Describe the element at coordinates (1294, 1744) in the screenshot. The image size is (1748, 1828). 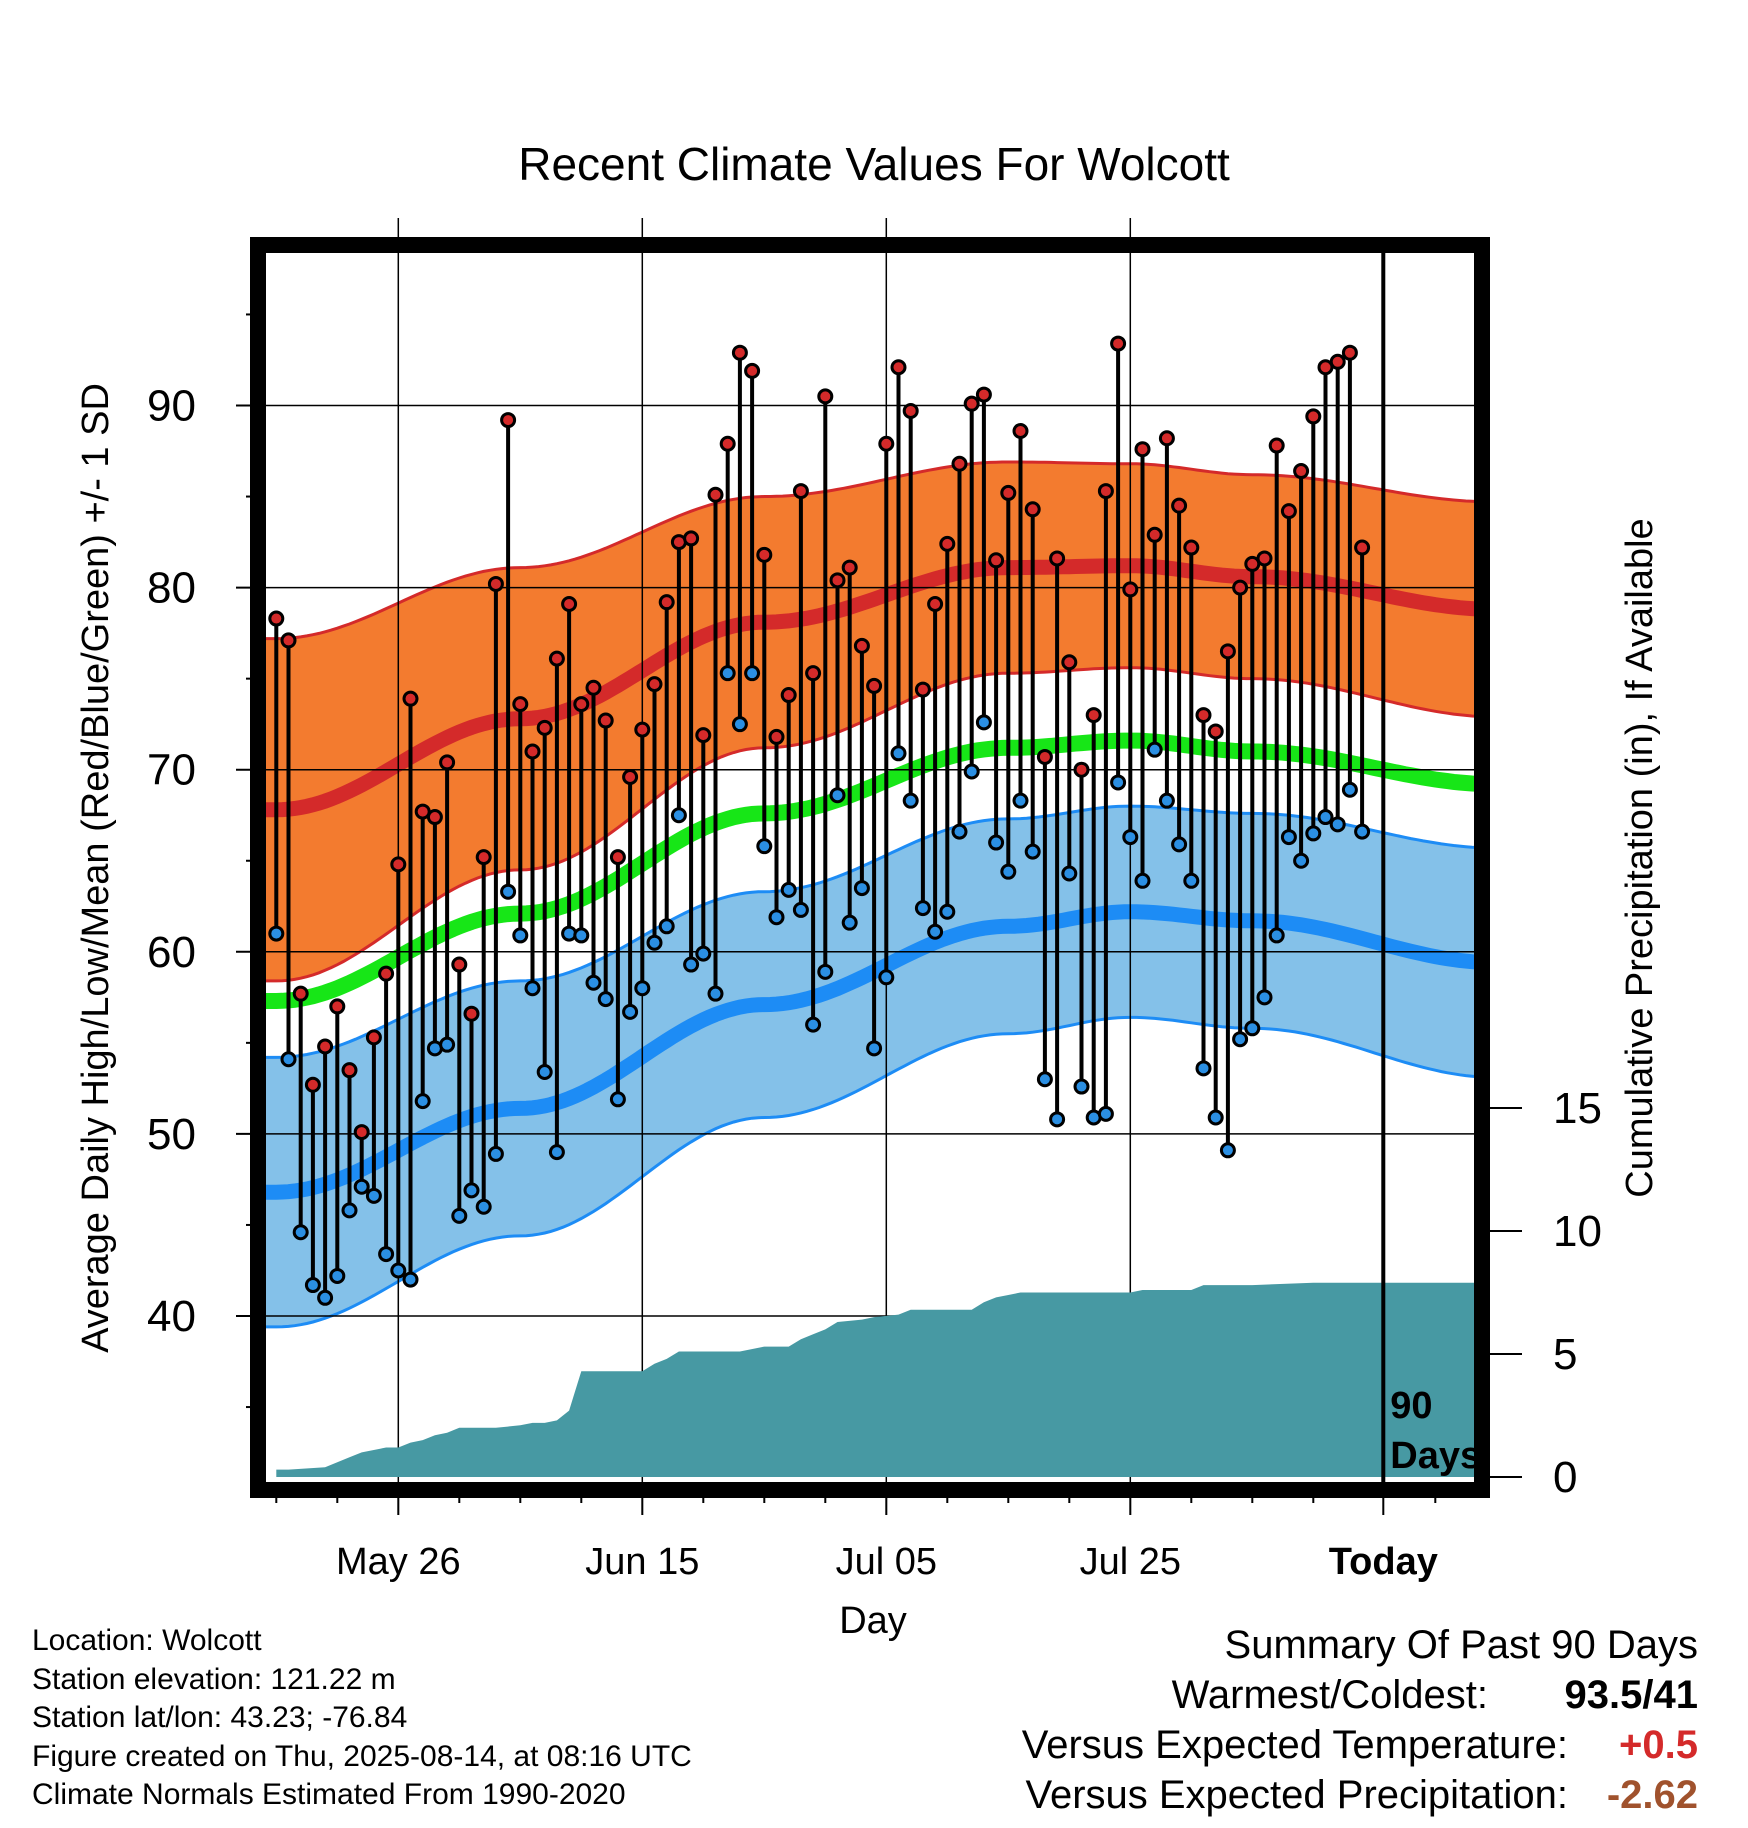
I see `temp-label: Versus Expected Temperature:` at that location.